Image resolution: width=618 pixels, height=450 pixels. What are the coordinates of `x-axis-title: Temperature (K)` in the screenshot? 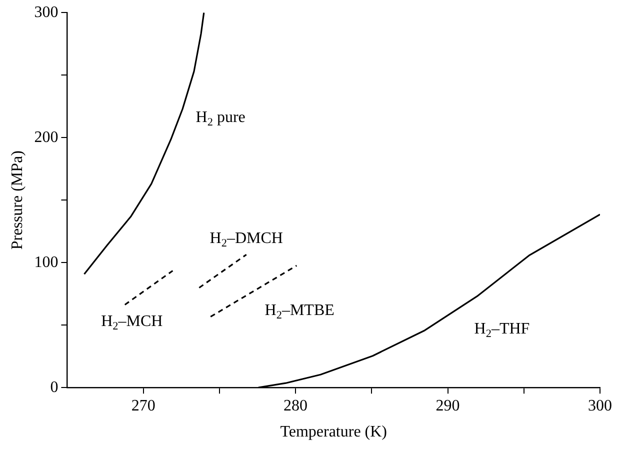 It's located at (334, 432).